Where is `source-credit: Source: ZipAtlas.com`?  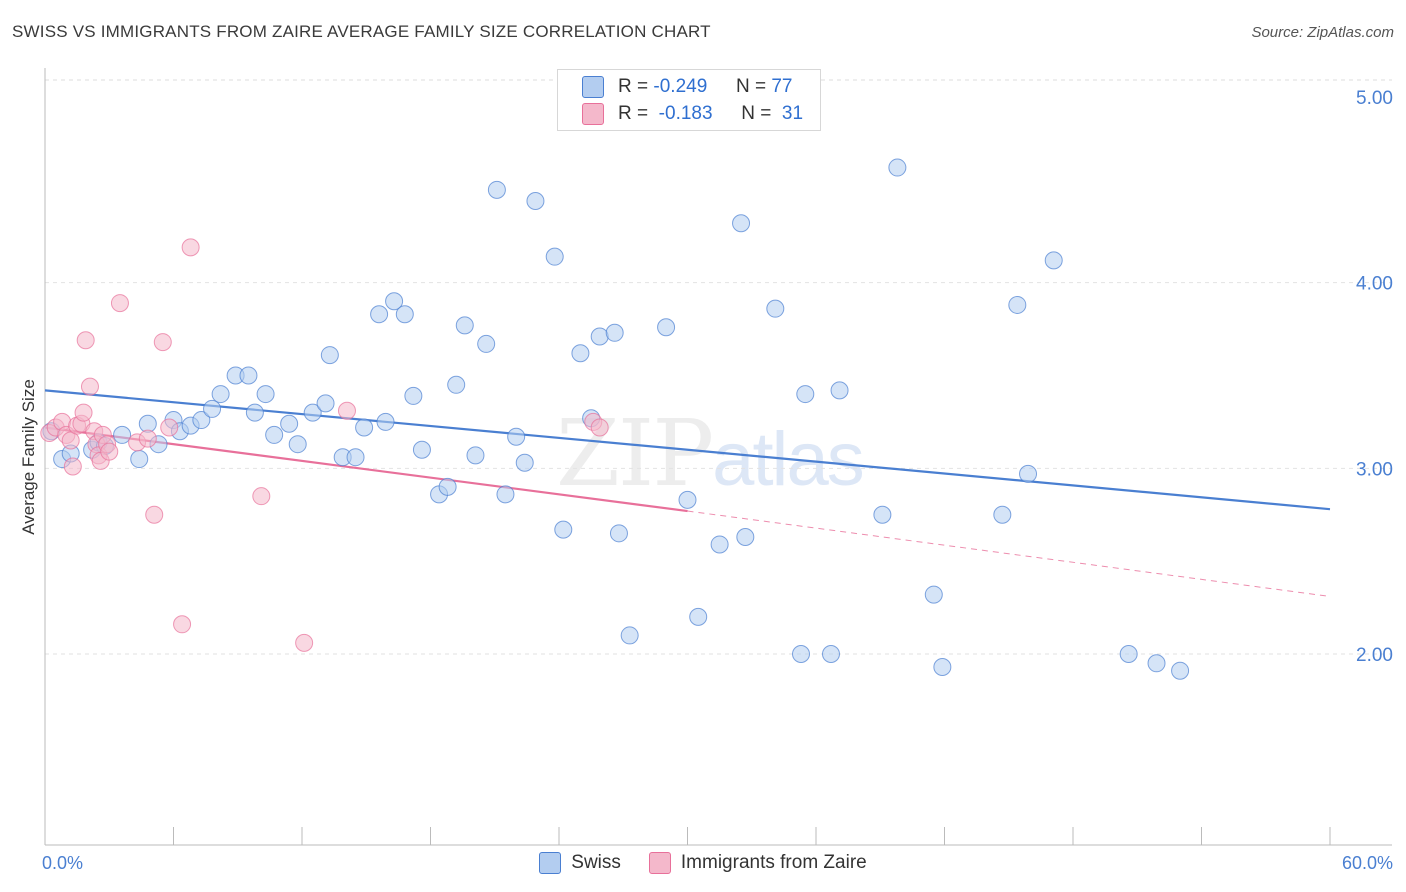 source-credit: Source: ZipAtlas.com is located at coordinates (1322, 32).